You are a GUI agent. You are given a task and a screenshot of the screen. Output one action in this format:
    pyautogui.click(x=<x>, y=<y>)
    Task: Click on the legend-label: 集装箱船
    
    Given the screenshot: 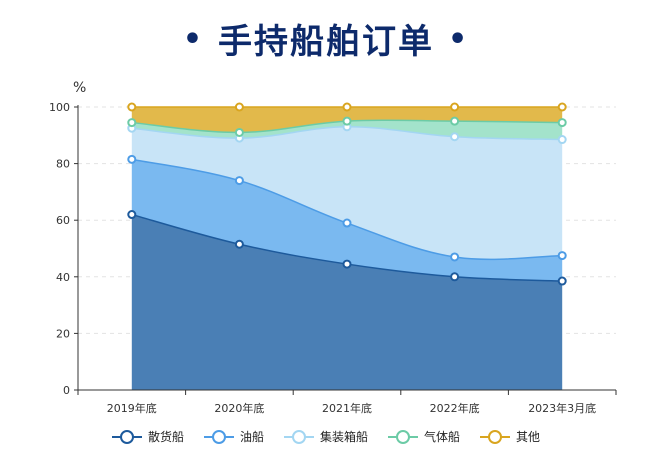 What is the action you would take?
    pyautogui.click(x=343, y=437)
    